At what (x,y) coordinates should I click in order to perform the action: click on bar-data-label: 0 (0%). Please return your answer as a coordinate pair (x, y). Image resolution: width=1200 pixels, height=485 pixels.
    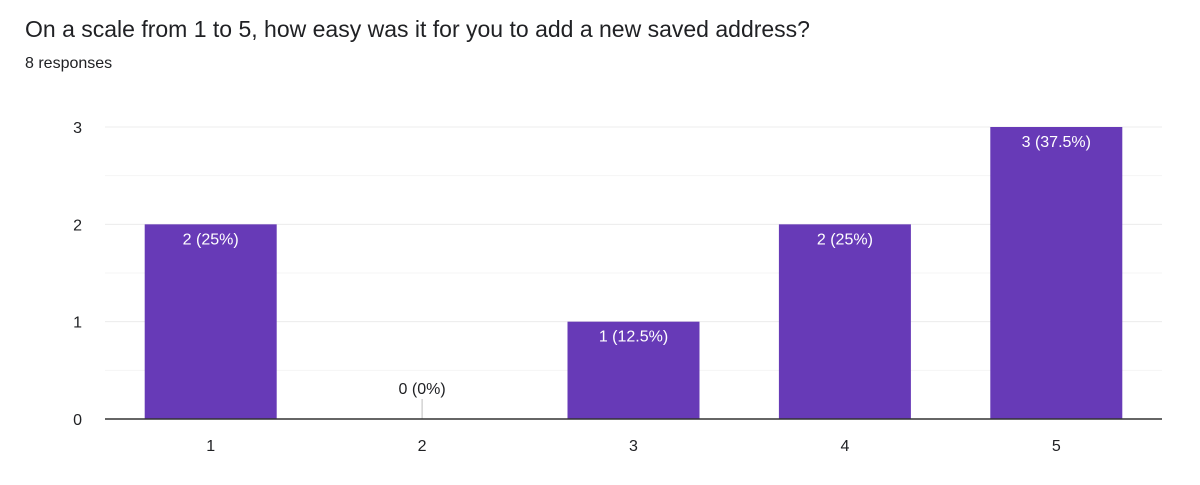
    Looking at the image, I should click on (422, 389).